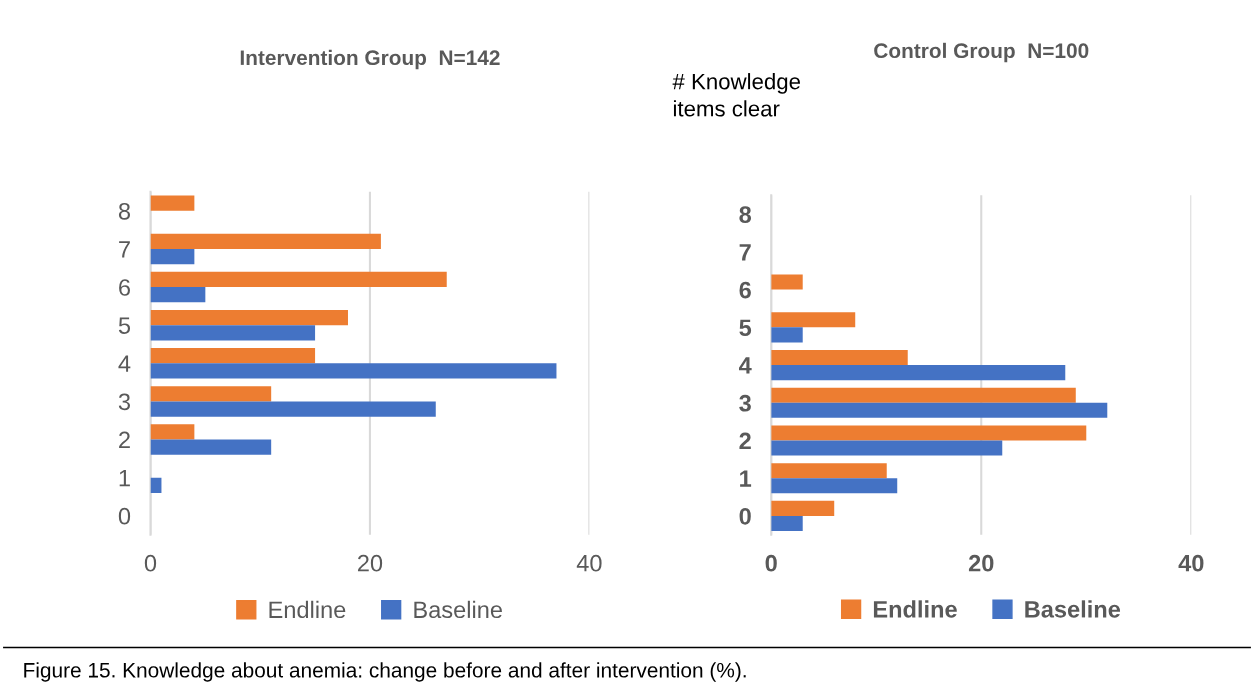  Describe the element at coordinates (370, 59) in the screenshot. I see `chart-title: Intervention Group N=142` at that location.